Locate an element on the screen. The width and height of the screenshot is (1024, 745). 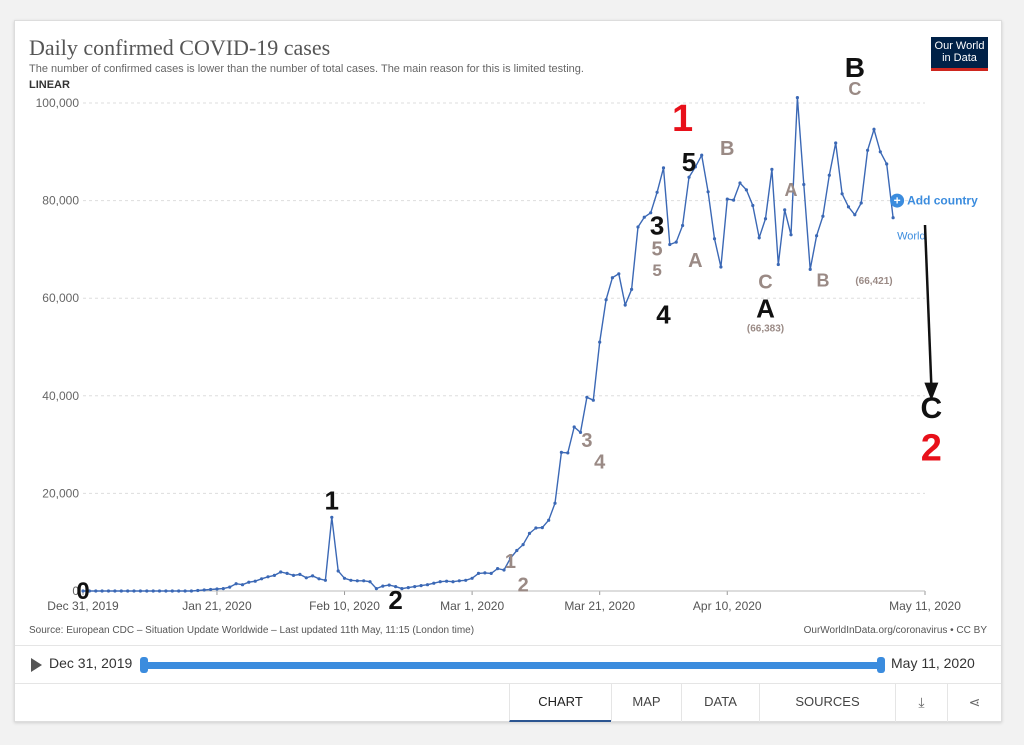
add-country-button: + Add country is located at coordinates (934, 200).